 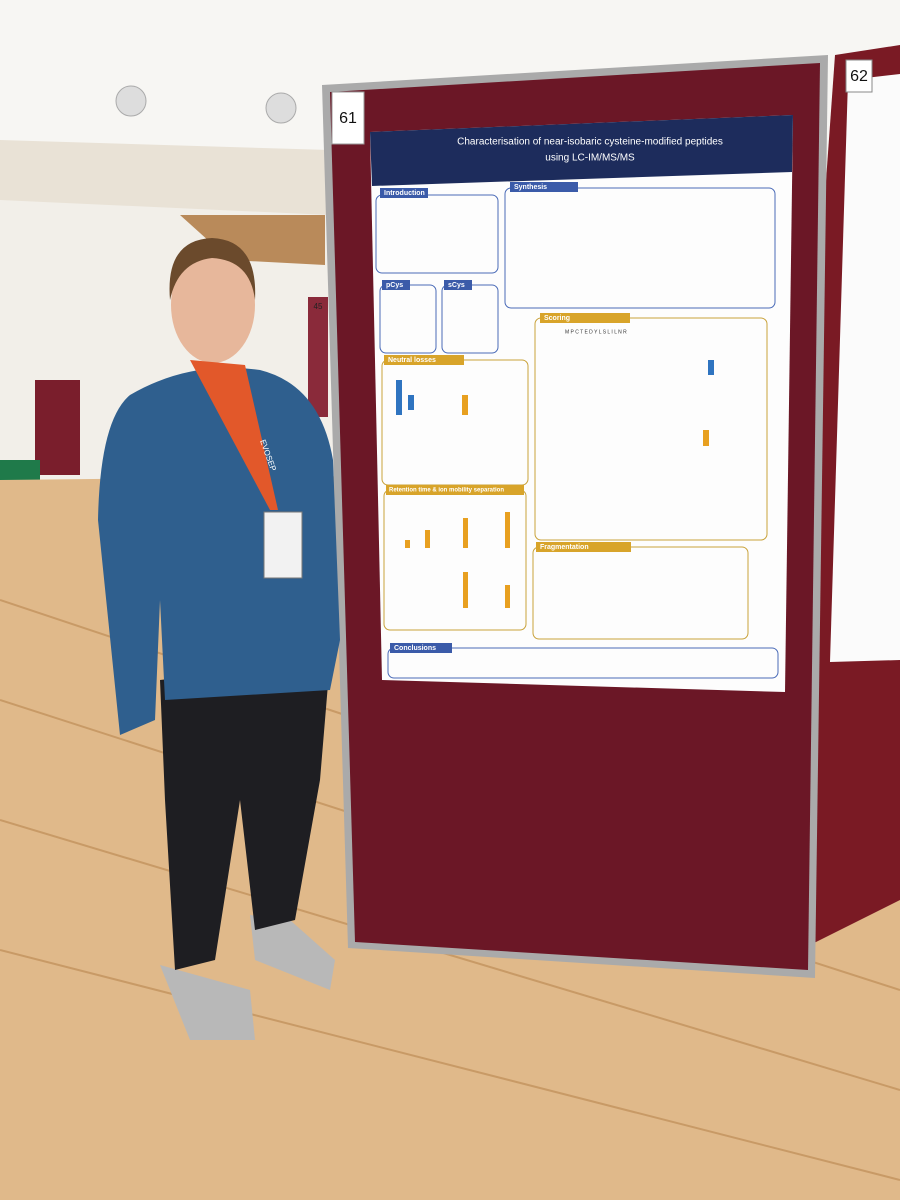 What do you see at coordinates (596, 332) in the screenshot?
I see `peptide-sequence: M P C T E D Y L S L I L N R` at bounding box center [596, 332].